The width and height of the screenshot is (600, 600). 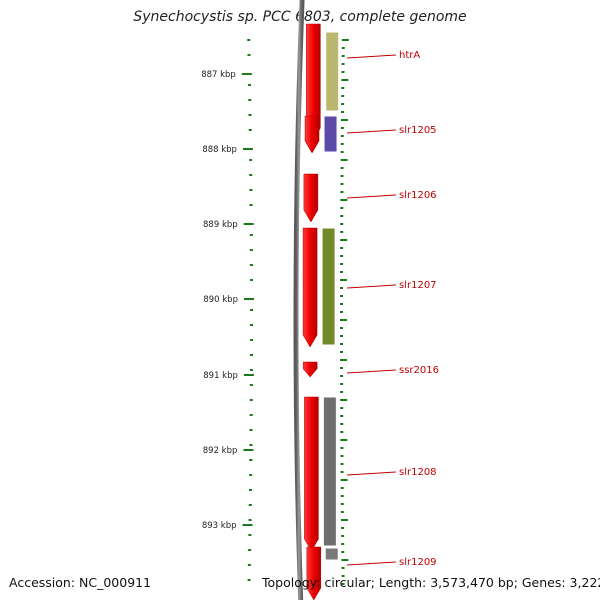 What do you see at coordinates (314, 573) in the screenshot?
I see `gene-arrow-slr1209` at bounding box center [314, 573].